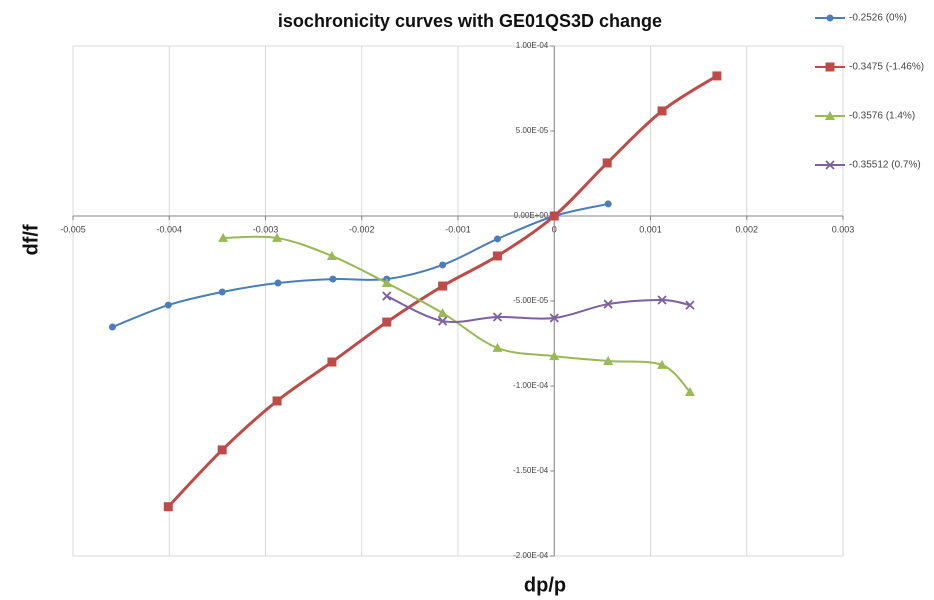 This screenshot has width=934, height=600. I want to click on x-tick-label: -0.001, so click(458, 229).